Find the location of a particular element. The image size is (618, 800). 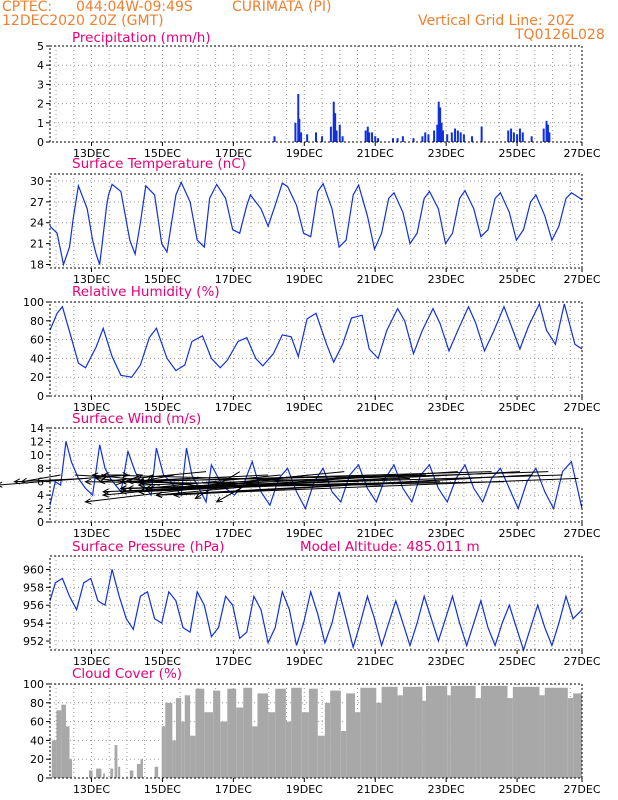

y-tick-label: 80 is located at coordinates (37, 321).